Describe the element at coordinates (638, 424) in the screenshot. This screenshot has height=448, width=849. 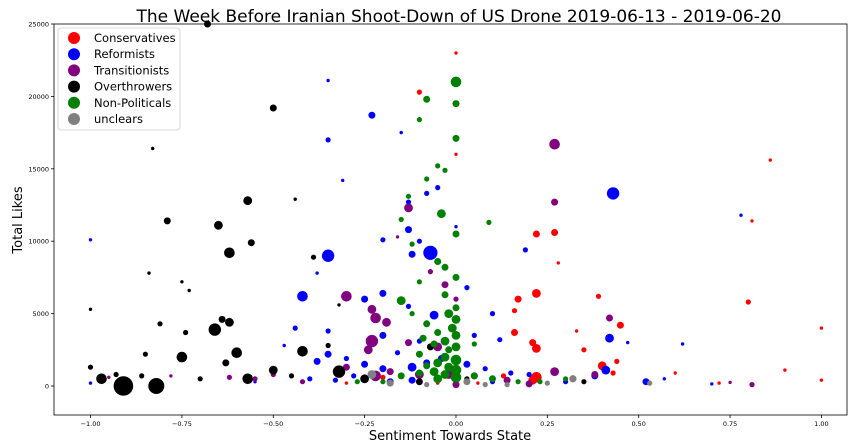
I see `x-tick-label: 0.50` at that location.